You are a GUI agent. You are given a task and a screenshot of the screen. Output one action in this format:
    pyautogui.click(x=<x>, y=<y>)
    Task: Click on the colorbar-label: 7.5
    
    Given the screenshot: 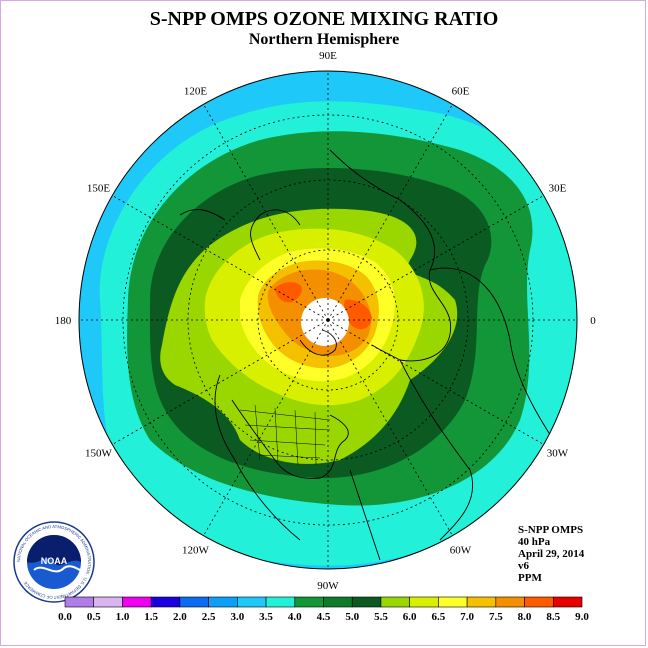 What is the action you would take?
    pyautogui.click(x=496, y=617)
    